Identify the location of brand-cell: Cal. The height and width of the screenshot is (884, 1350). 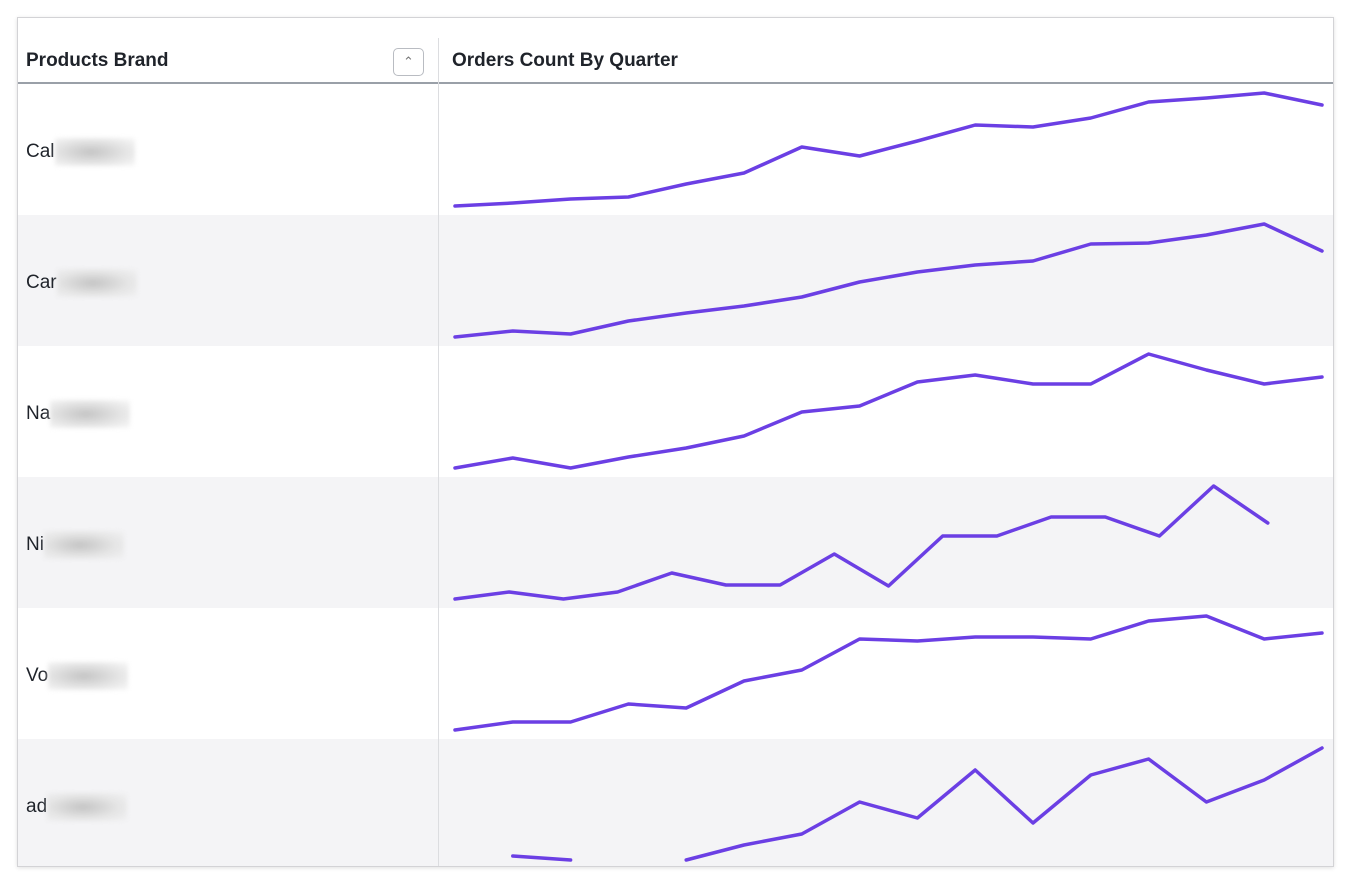
(80, 152).